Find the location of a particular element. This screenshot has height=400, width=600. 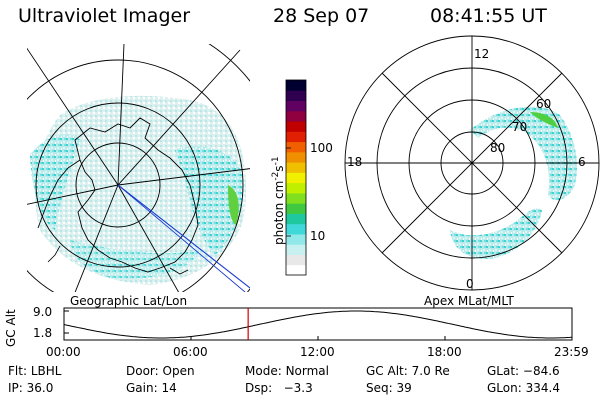

info-gain-label: Gain: is located at coordinates (142, 388).